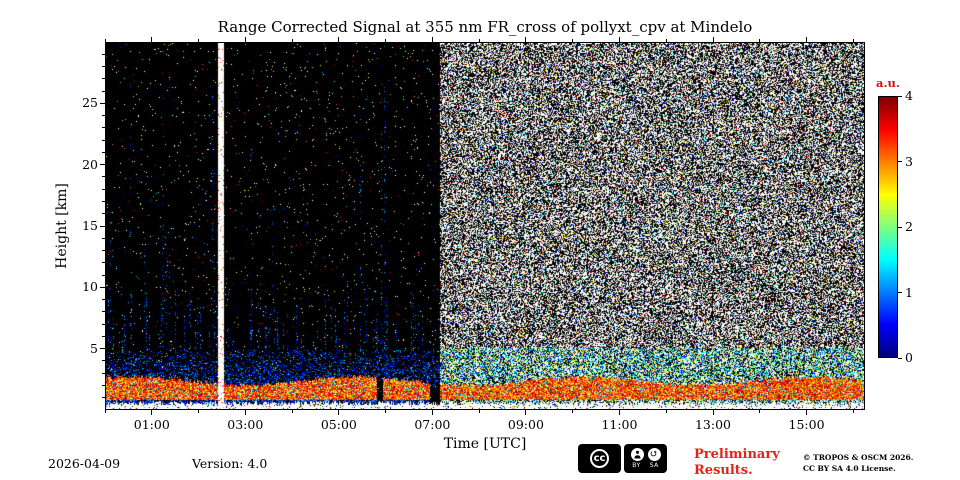 This screenshot has width=960, height=480. Describe the element at coordinates (654, 465) in the screenshot. I see `sa-label: SA` at that location.